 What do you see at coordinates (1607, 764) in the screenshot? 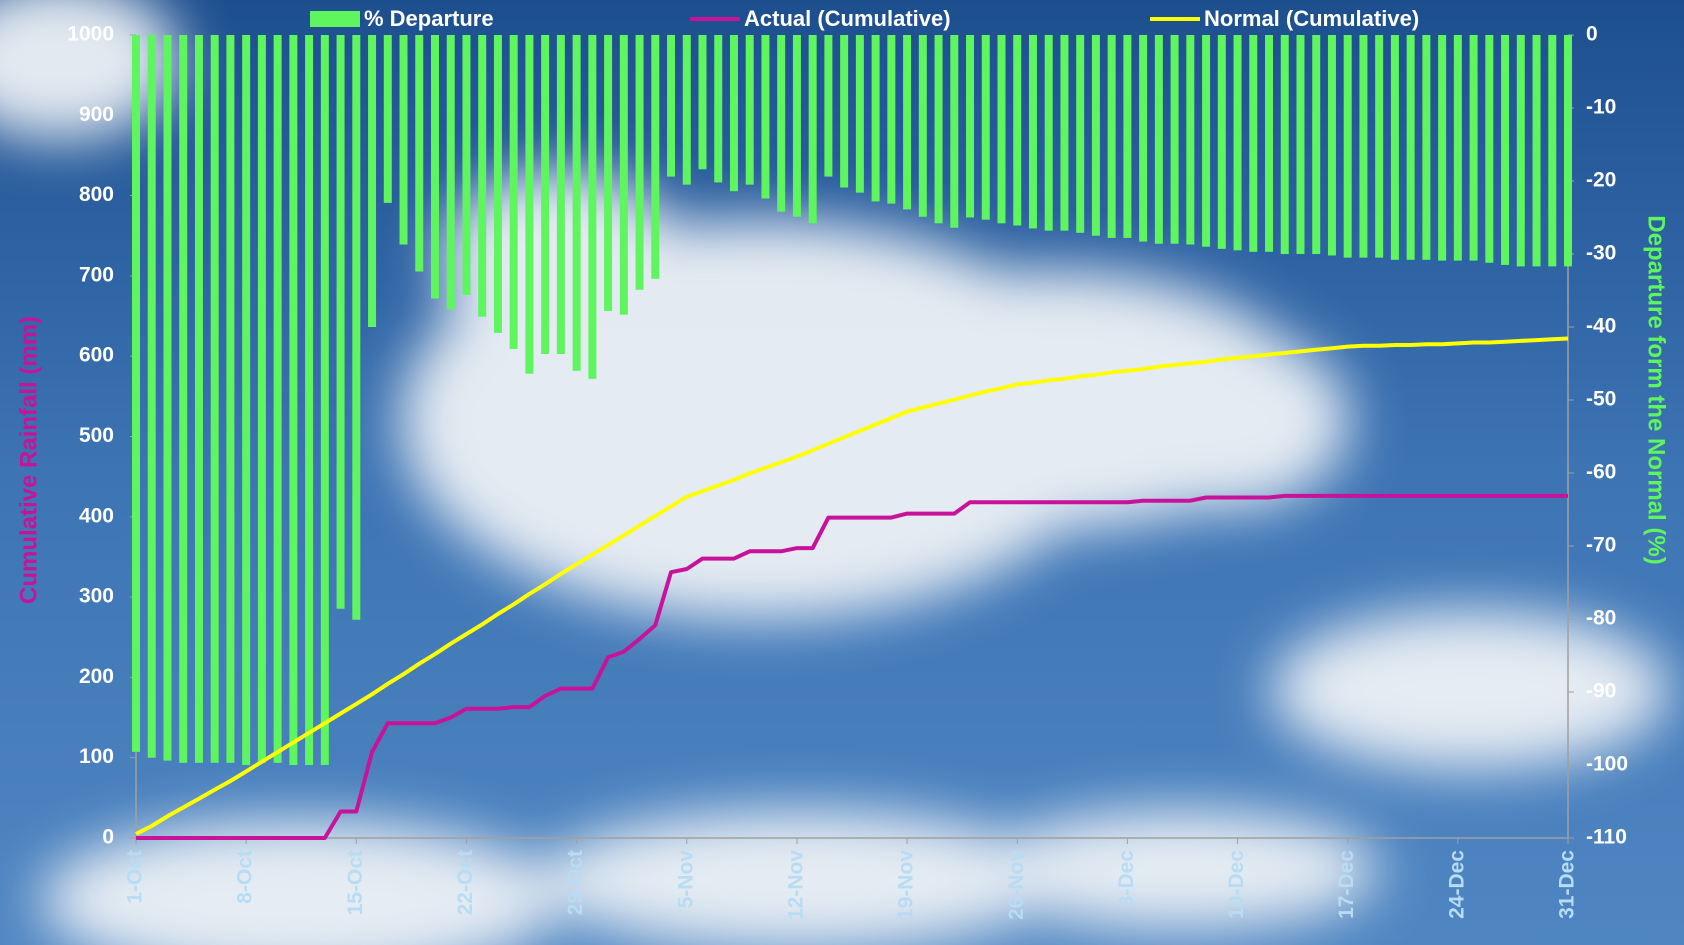
I see `y2-tick-label: -100` at bounding box center [1607, 764].